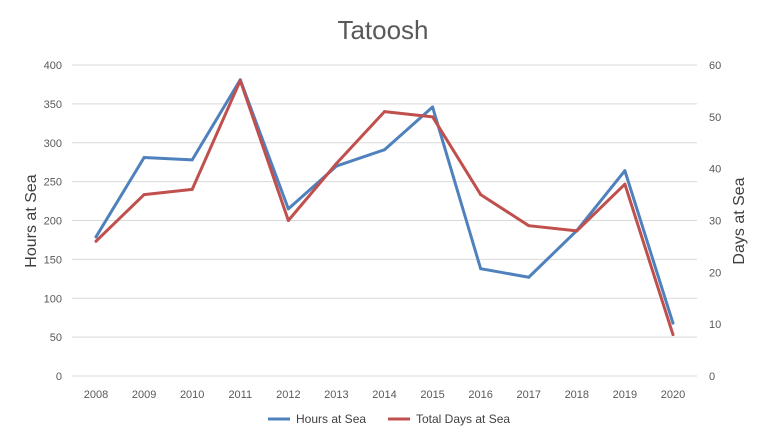  I want to click on y-left-axis-title: Hours at Sea, so click(31, 220).